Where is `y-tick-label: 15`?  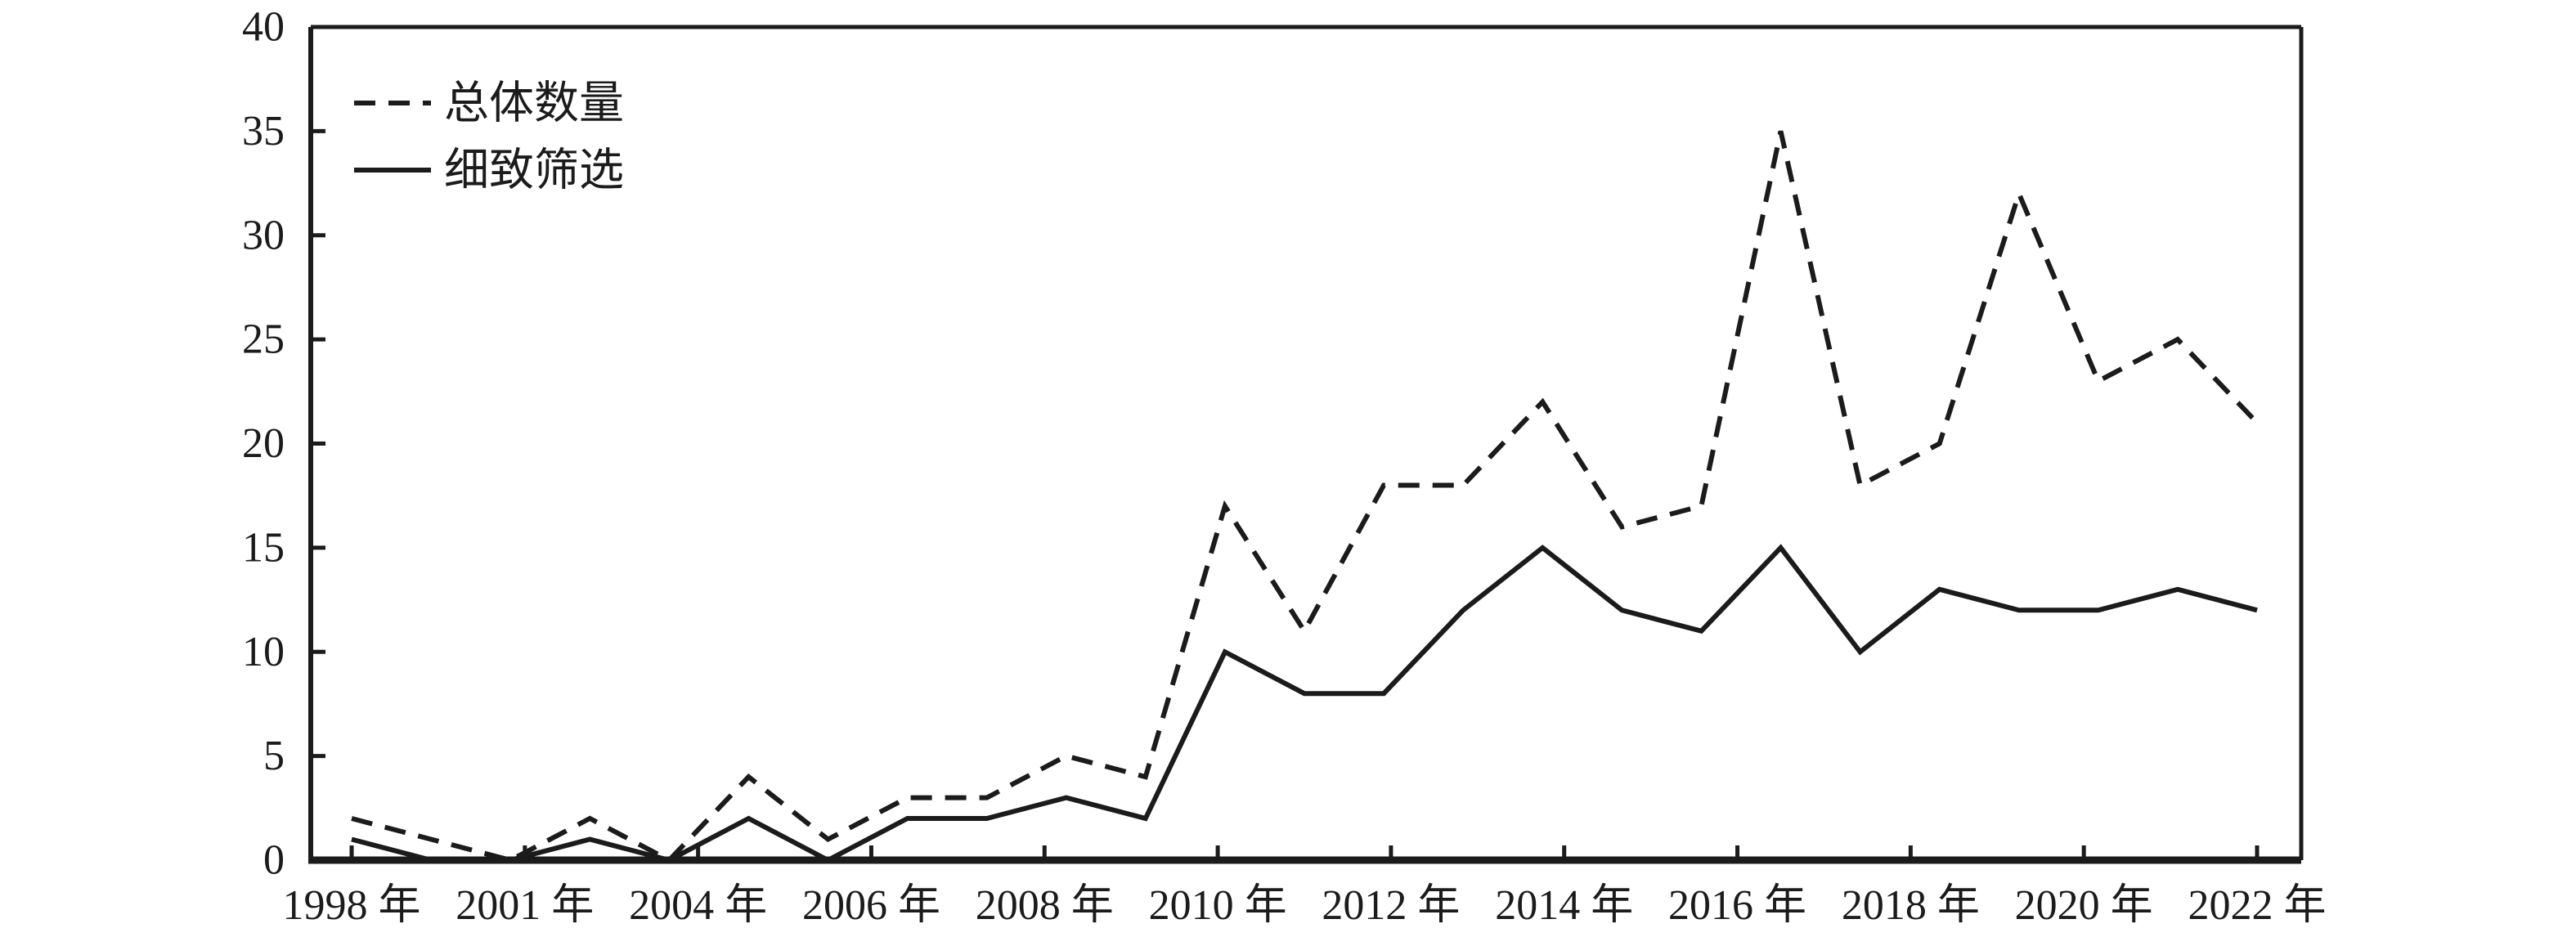
y-tick-label: 15 is located at coordinates (264, 547).